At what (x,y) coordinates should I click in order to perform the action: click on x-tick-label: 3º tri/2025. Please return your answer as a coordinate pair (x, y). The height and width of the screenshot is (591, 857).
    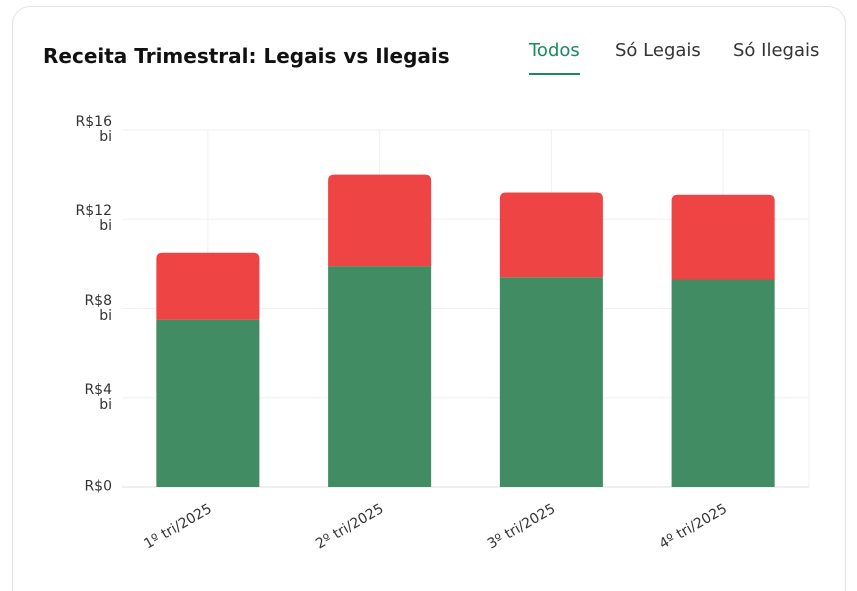
    Looking at the image, I should click on (521, 527).